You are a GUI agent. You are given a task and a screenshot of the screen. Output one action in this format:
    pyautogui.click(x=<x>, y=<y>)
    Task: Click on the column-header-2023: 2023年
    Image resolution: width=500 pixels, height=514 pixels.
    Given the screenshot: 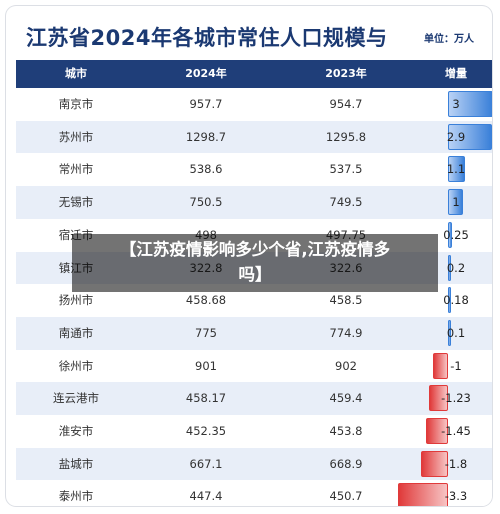 What is the action you would take?
    pyautogui.click(x=346, y=74)
    